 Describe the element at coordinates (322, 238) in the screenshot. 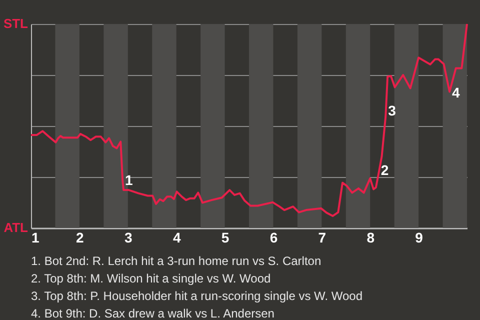

I see `x-tick-label: 7` at that location.